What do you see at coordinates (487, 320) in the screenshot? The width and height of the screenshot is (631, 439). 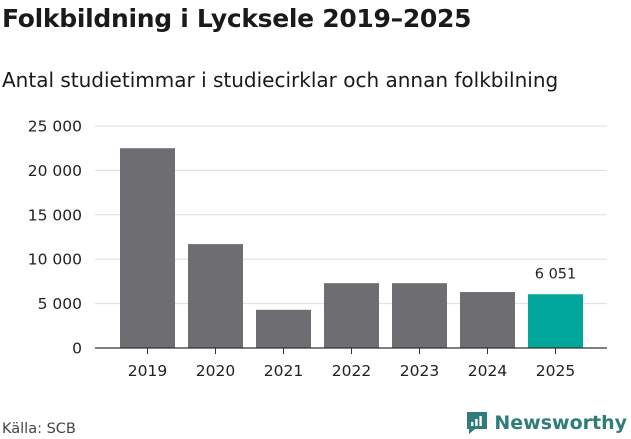 I see `bar-2024` at bounding box center [487, 320].